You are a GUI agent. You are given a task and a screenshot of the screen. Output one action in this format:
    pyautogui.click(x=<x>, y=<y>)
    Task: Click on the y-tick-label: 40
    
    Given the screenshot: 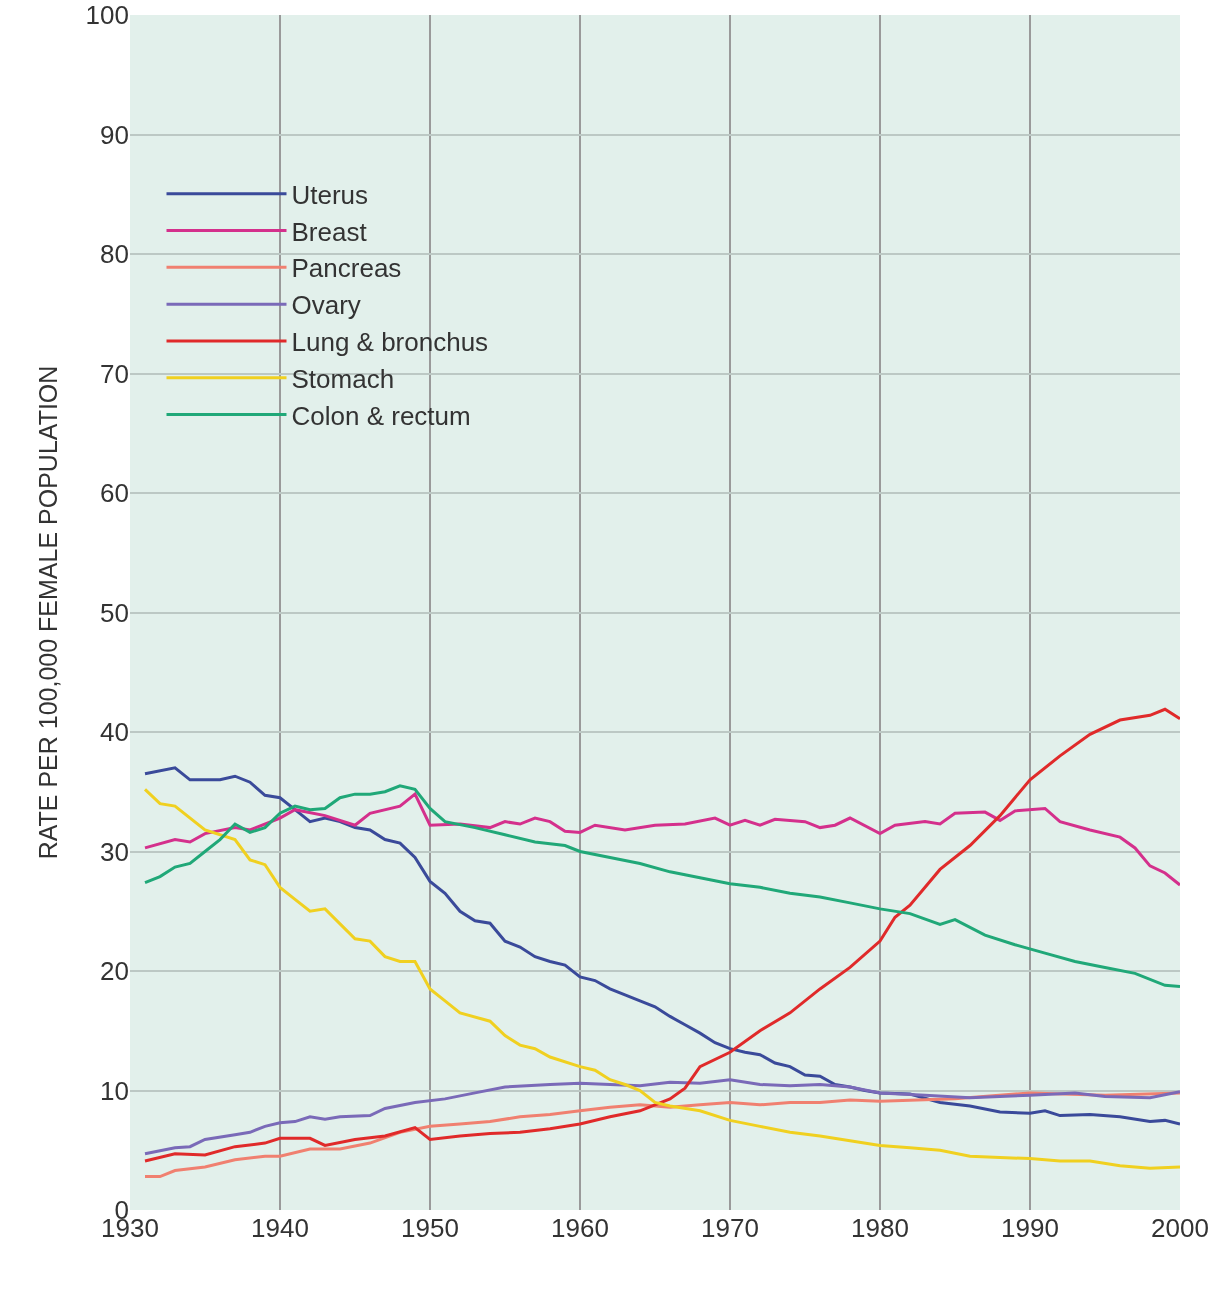 What is the action you would take?
    pyautogui.click(x=114, y=732)
    